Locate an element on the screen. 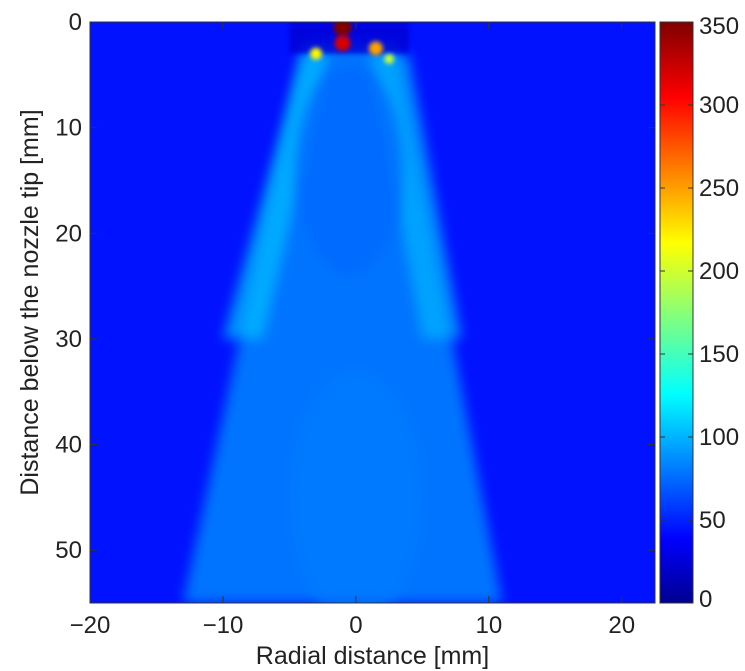 The image size is (745, 671). x-tick-label: −20 is located at coordinates (90, 625).